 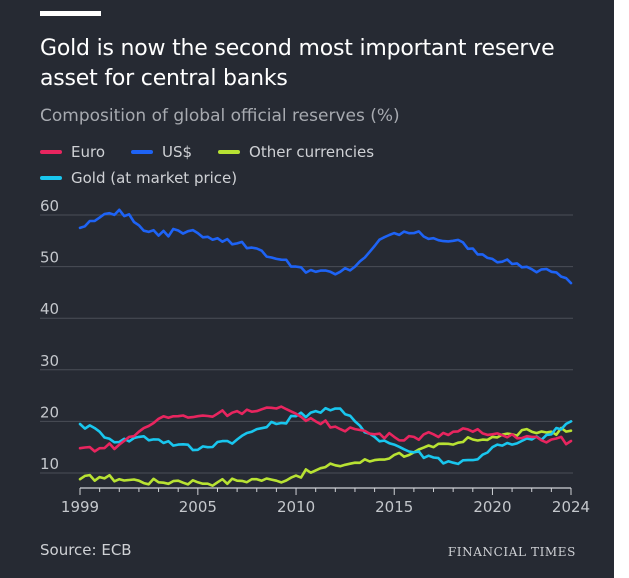 What do you see at coordinates (154, 178) in the screenshot?
I see `legend-label-gold: Gold (at market price)` at bounding box center [154, 178].